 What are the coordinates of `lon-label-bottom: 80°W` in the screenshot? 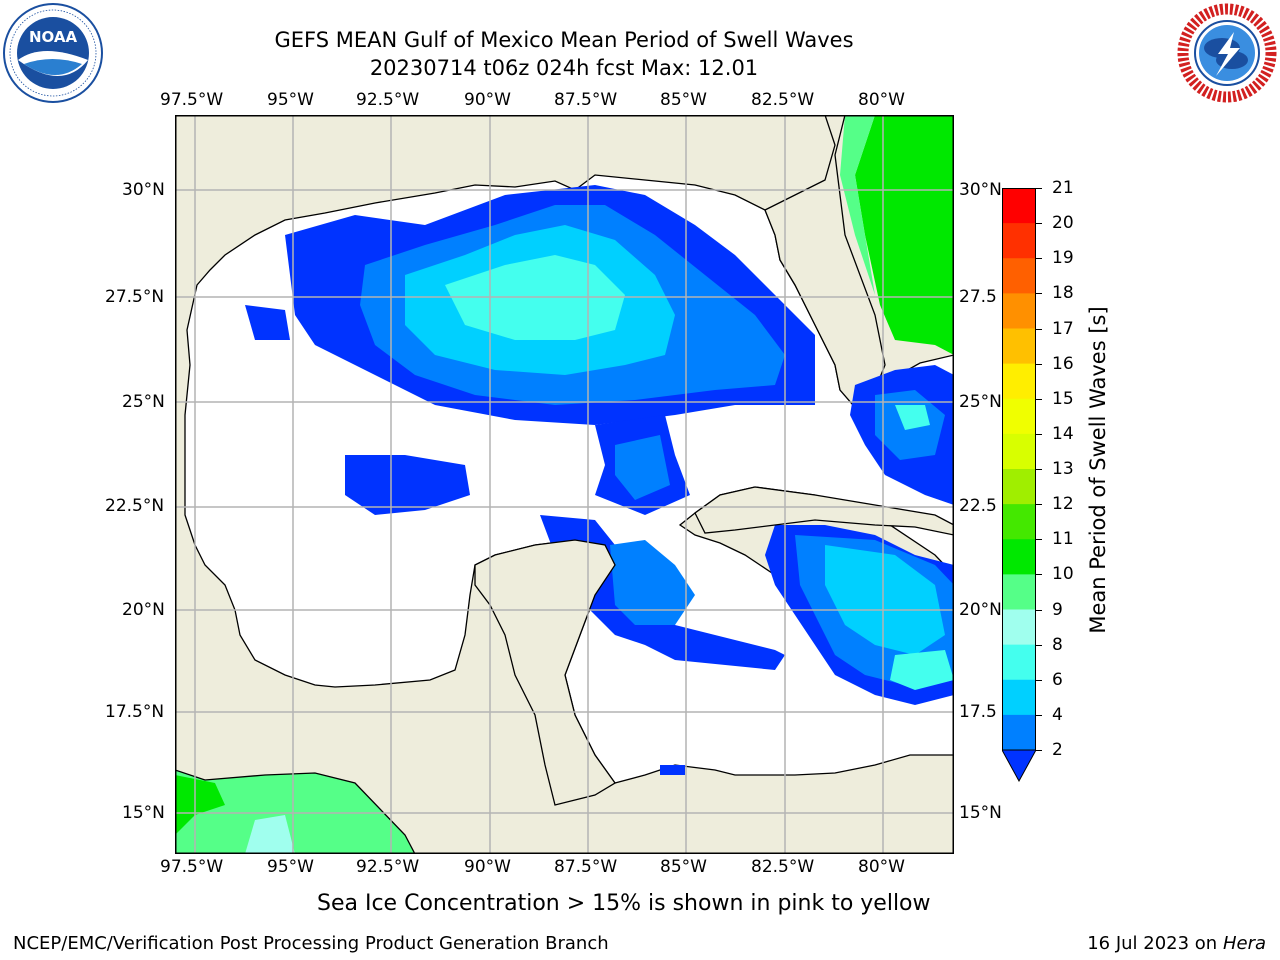 It's located at (881, 867).